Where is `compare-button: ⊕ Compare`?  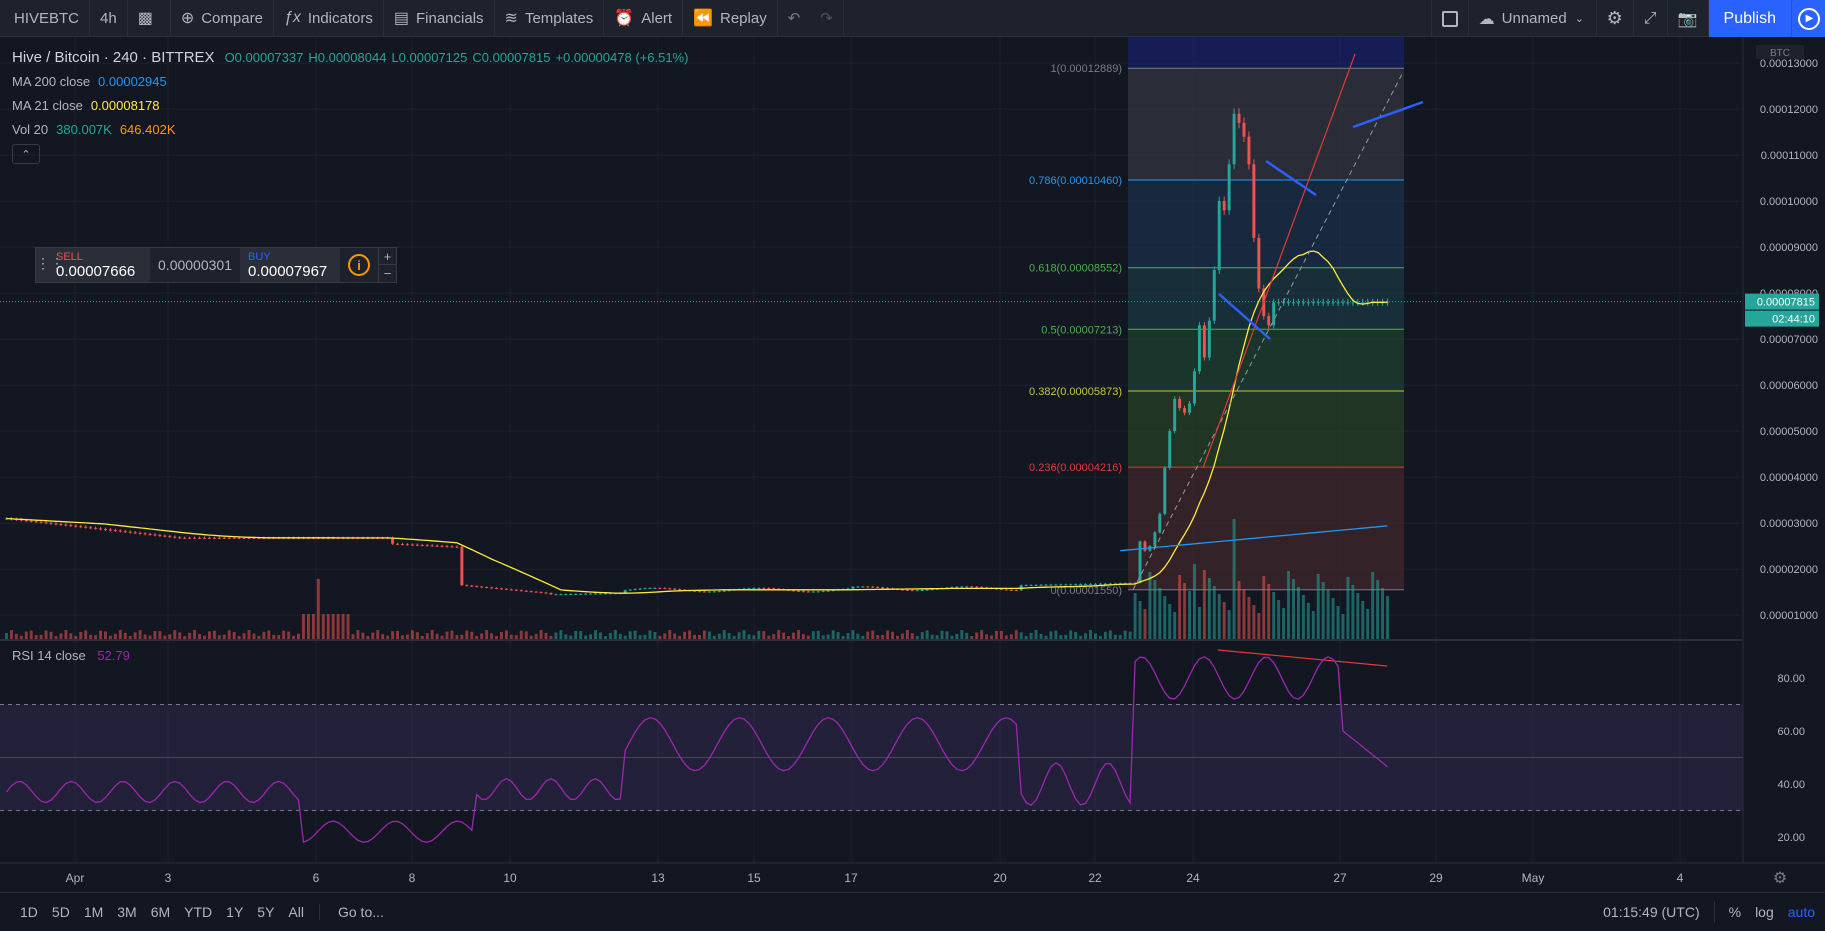
compare-button: ⊕ Compare is located at coordinates (222, 18).